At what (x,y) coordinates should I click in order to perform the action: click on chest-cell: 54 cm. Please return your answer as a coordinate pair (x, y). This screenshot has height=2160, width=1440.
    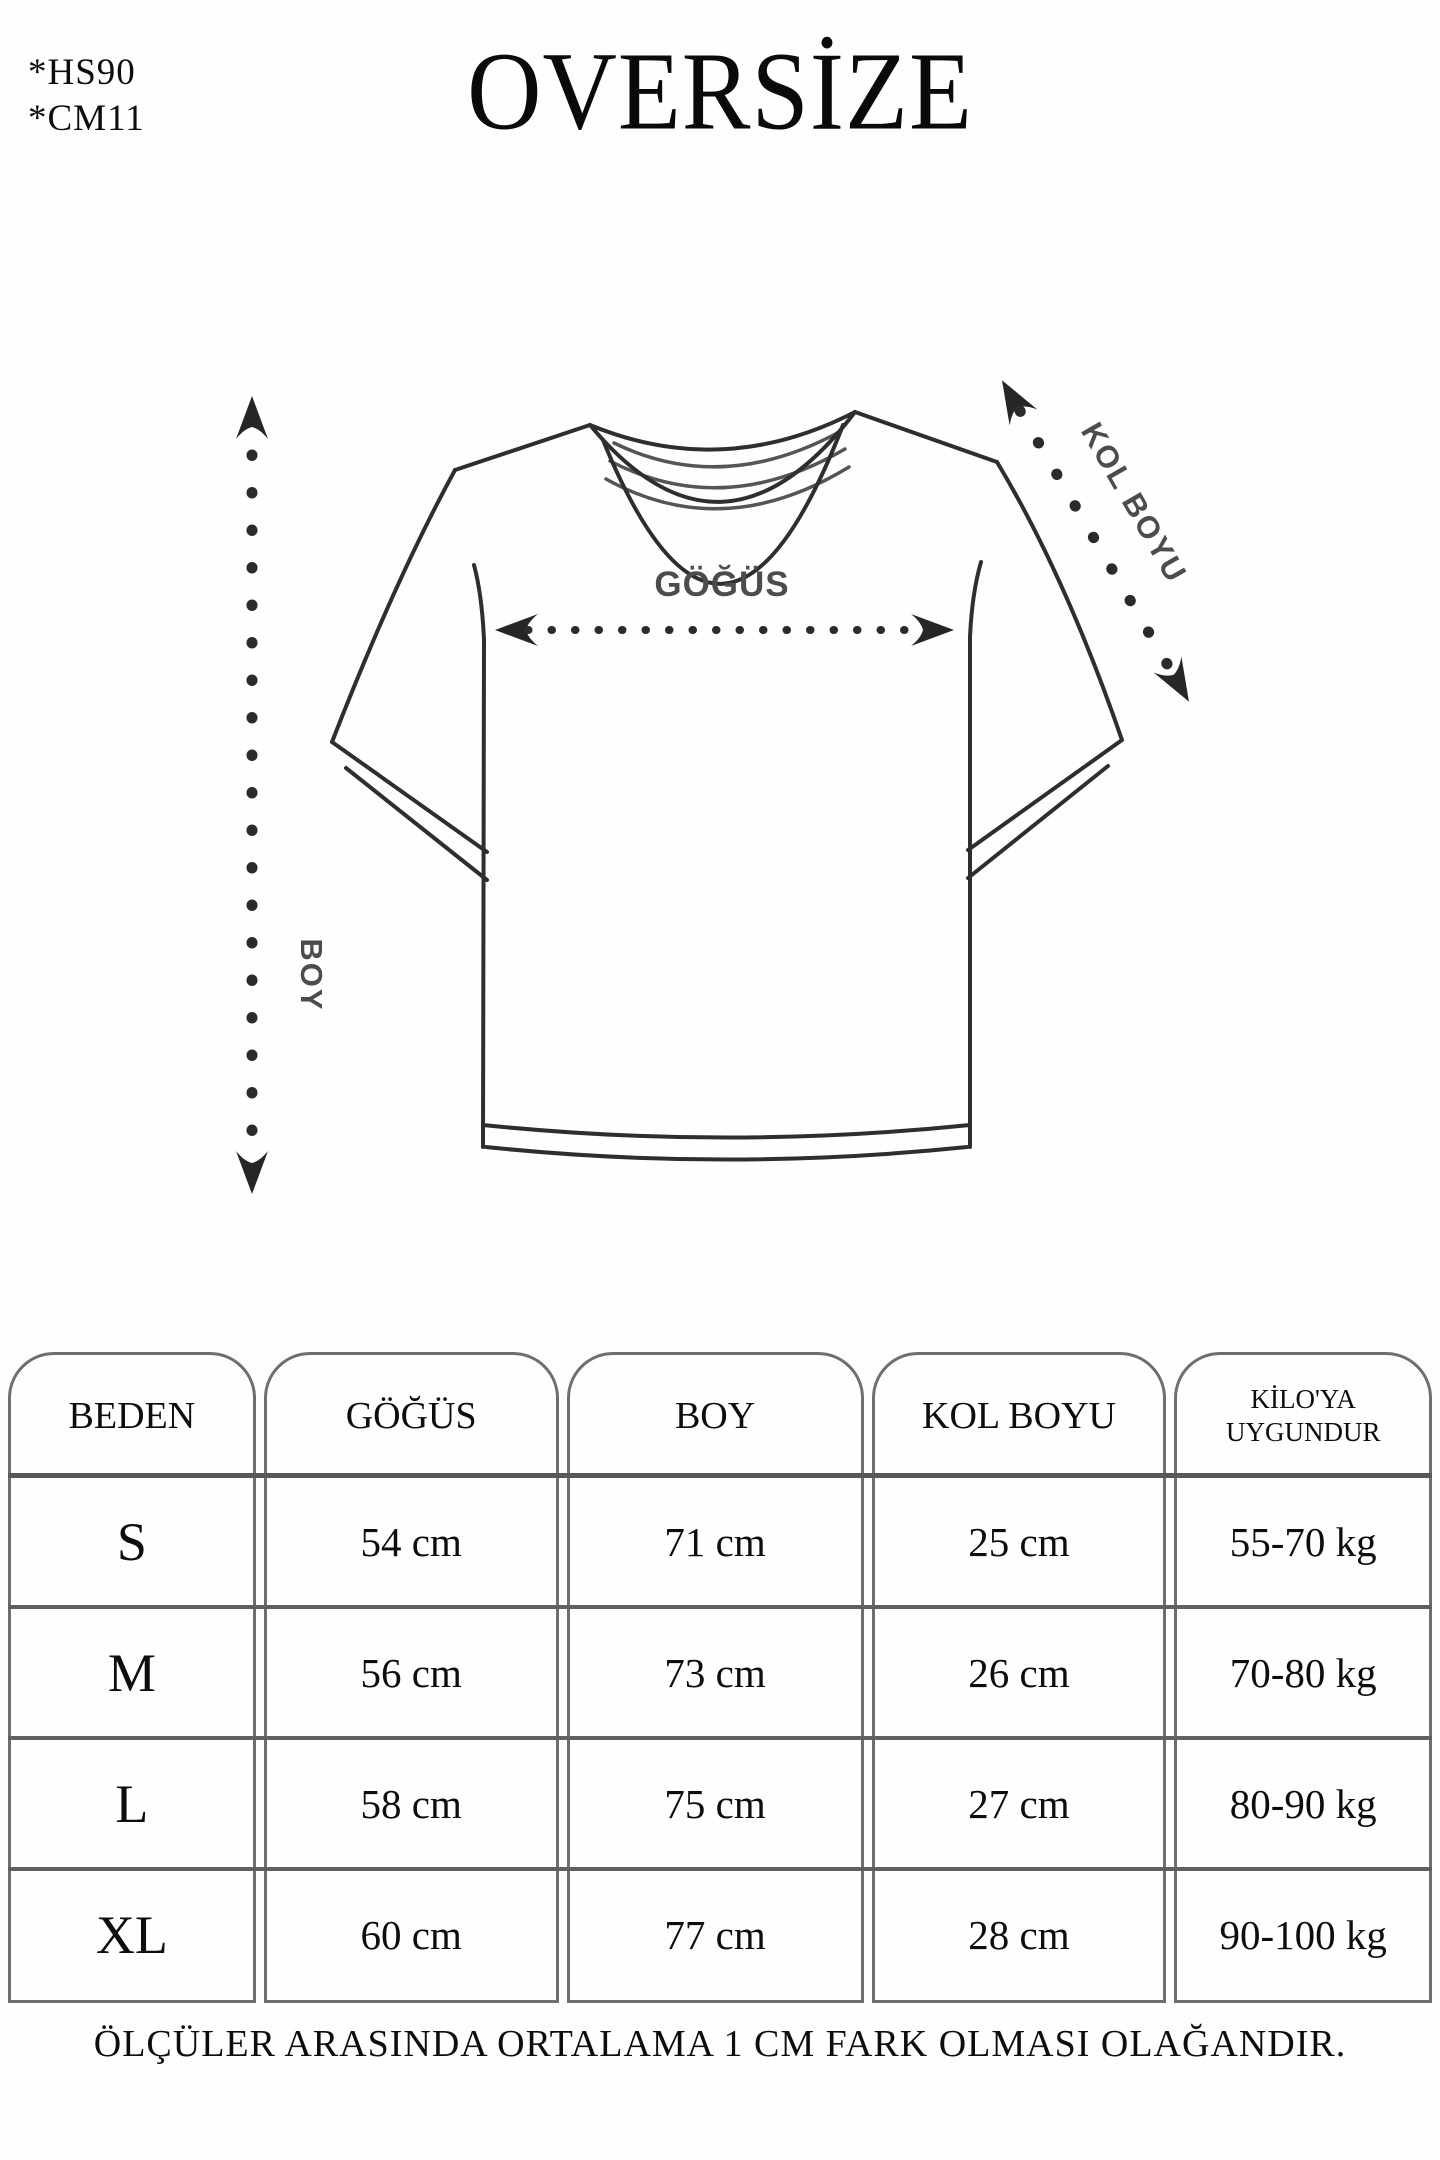
    Looking at the image, I should click on (411, 1541).